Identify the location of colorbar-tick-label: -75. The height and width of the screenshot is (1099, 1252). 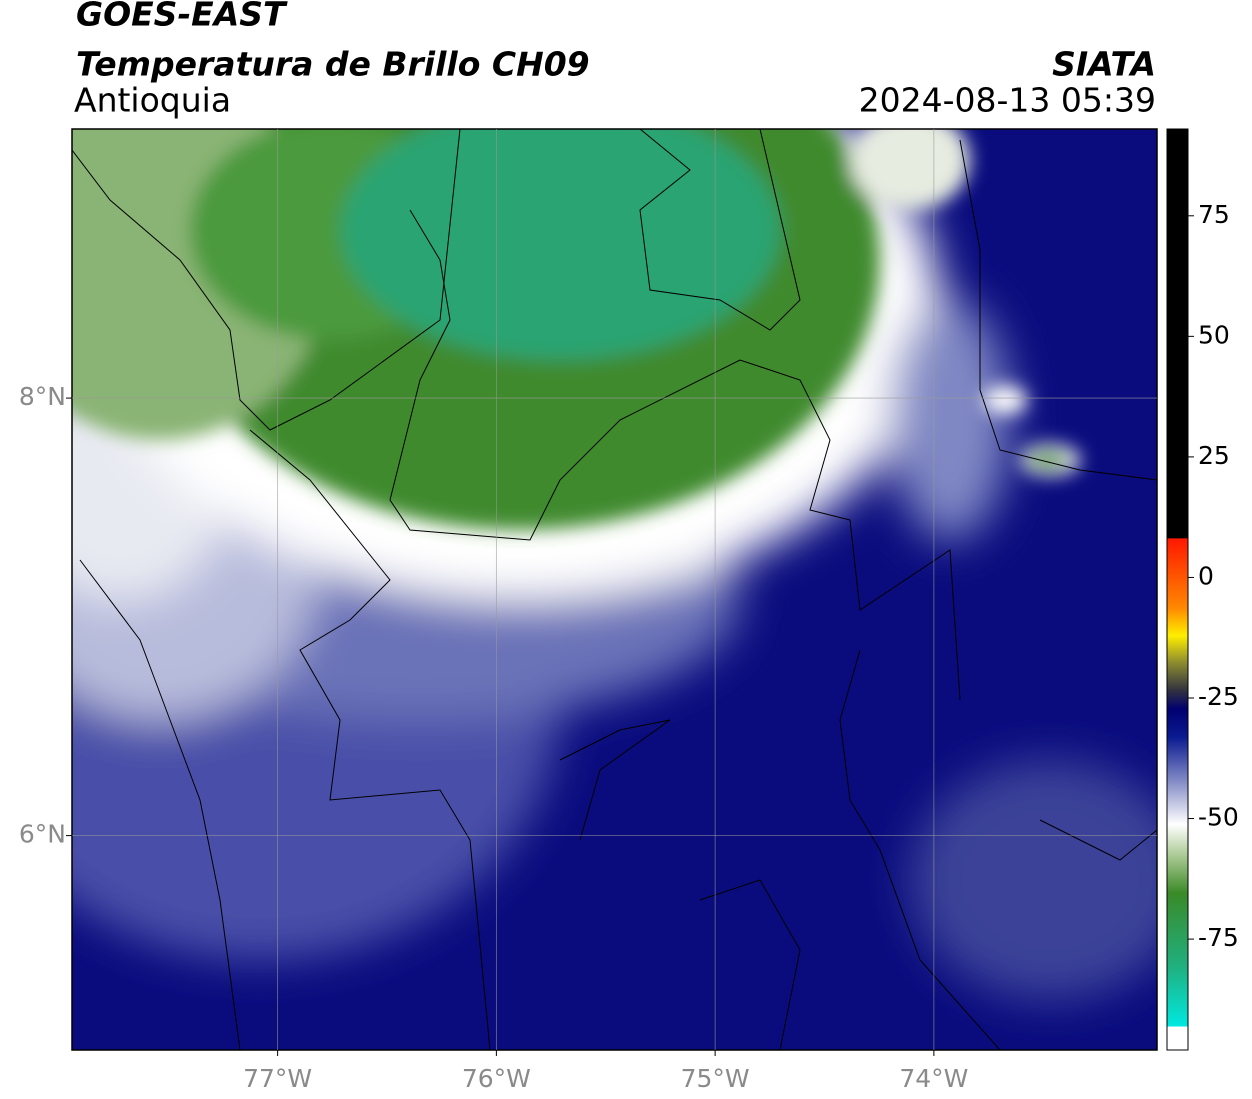
(1218, 937).